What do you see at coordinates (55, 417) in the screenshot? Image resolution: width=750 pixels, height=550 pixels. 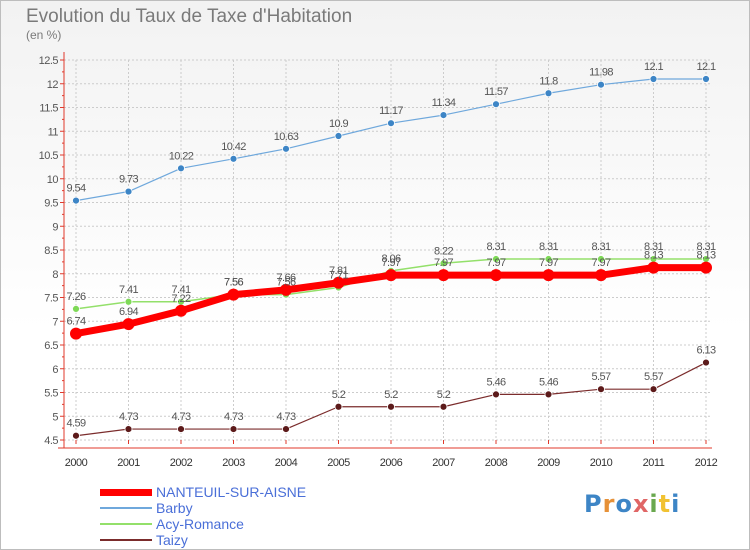 I see `y-tick-label: 5` at bounding box center [55, 417].